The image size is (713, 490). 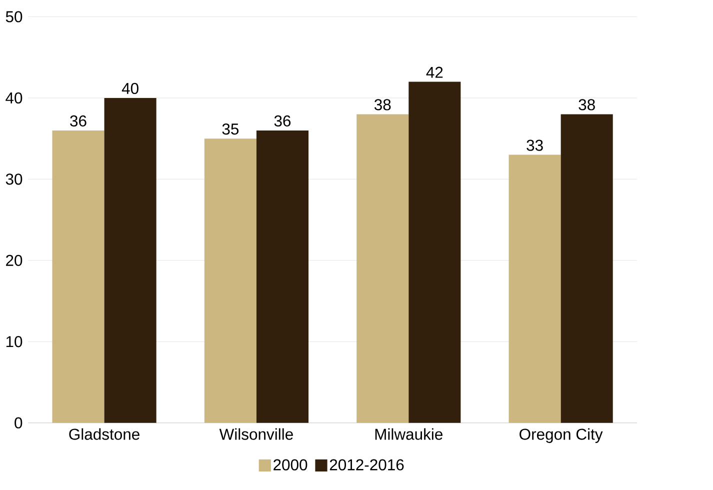 I want to click on y-tick-label: 50, so click(x=14, y=16).